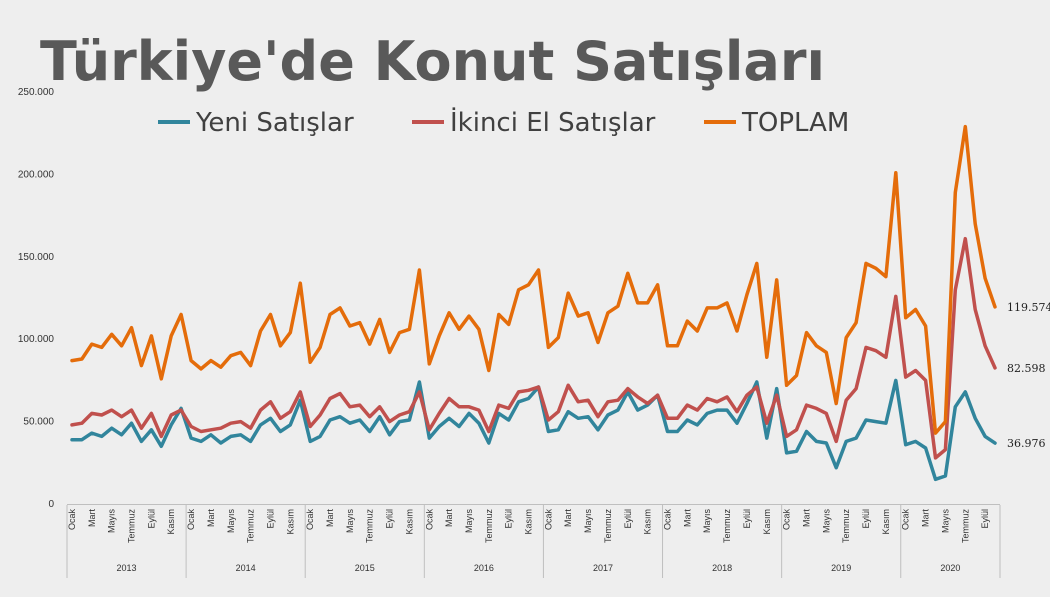 Image resolution: width=1050 pixels, height=597 pixels. Describe the element at coordinates (51, 504) in the screenshot. I see `y-tick-label: 0` at that location.